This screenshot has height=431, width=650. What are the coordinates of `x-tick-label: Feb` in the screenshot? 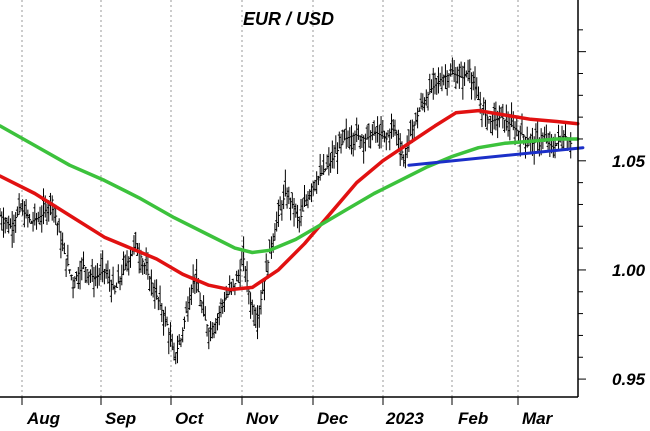 It's located at (473, 418).